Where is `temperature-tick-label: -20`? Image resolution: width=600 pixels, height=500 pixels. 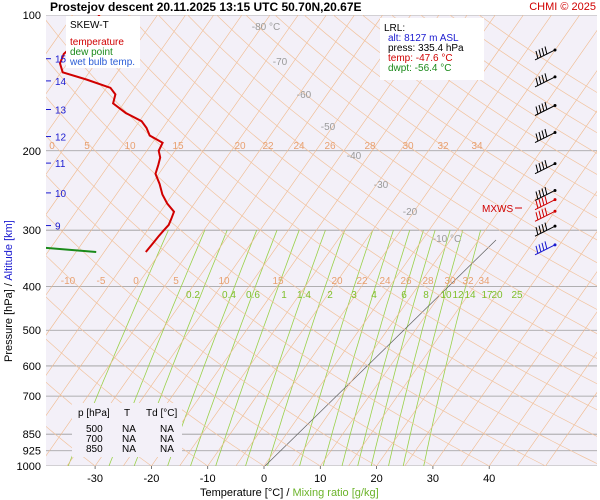 temperature-tick-label: -20 is located at coordinates (151, 479).